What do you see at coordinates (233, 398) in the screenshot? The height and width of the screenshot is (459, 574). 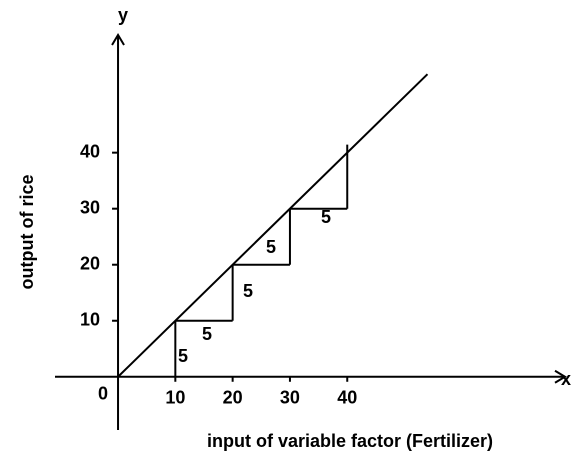 I see `x-tick-label: 20` at bounding box center [233, 398].